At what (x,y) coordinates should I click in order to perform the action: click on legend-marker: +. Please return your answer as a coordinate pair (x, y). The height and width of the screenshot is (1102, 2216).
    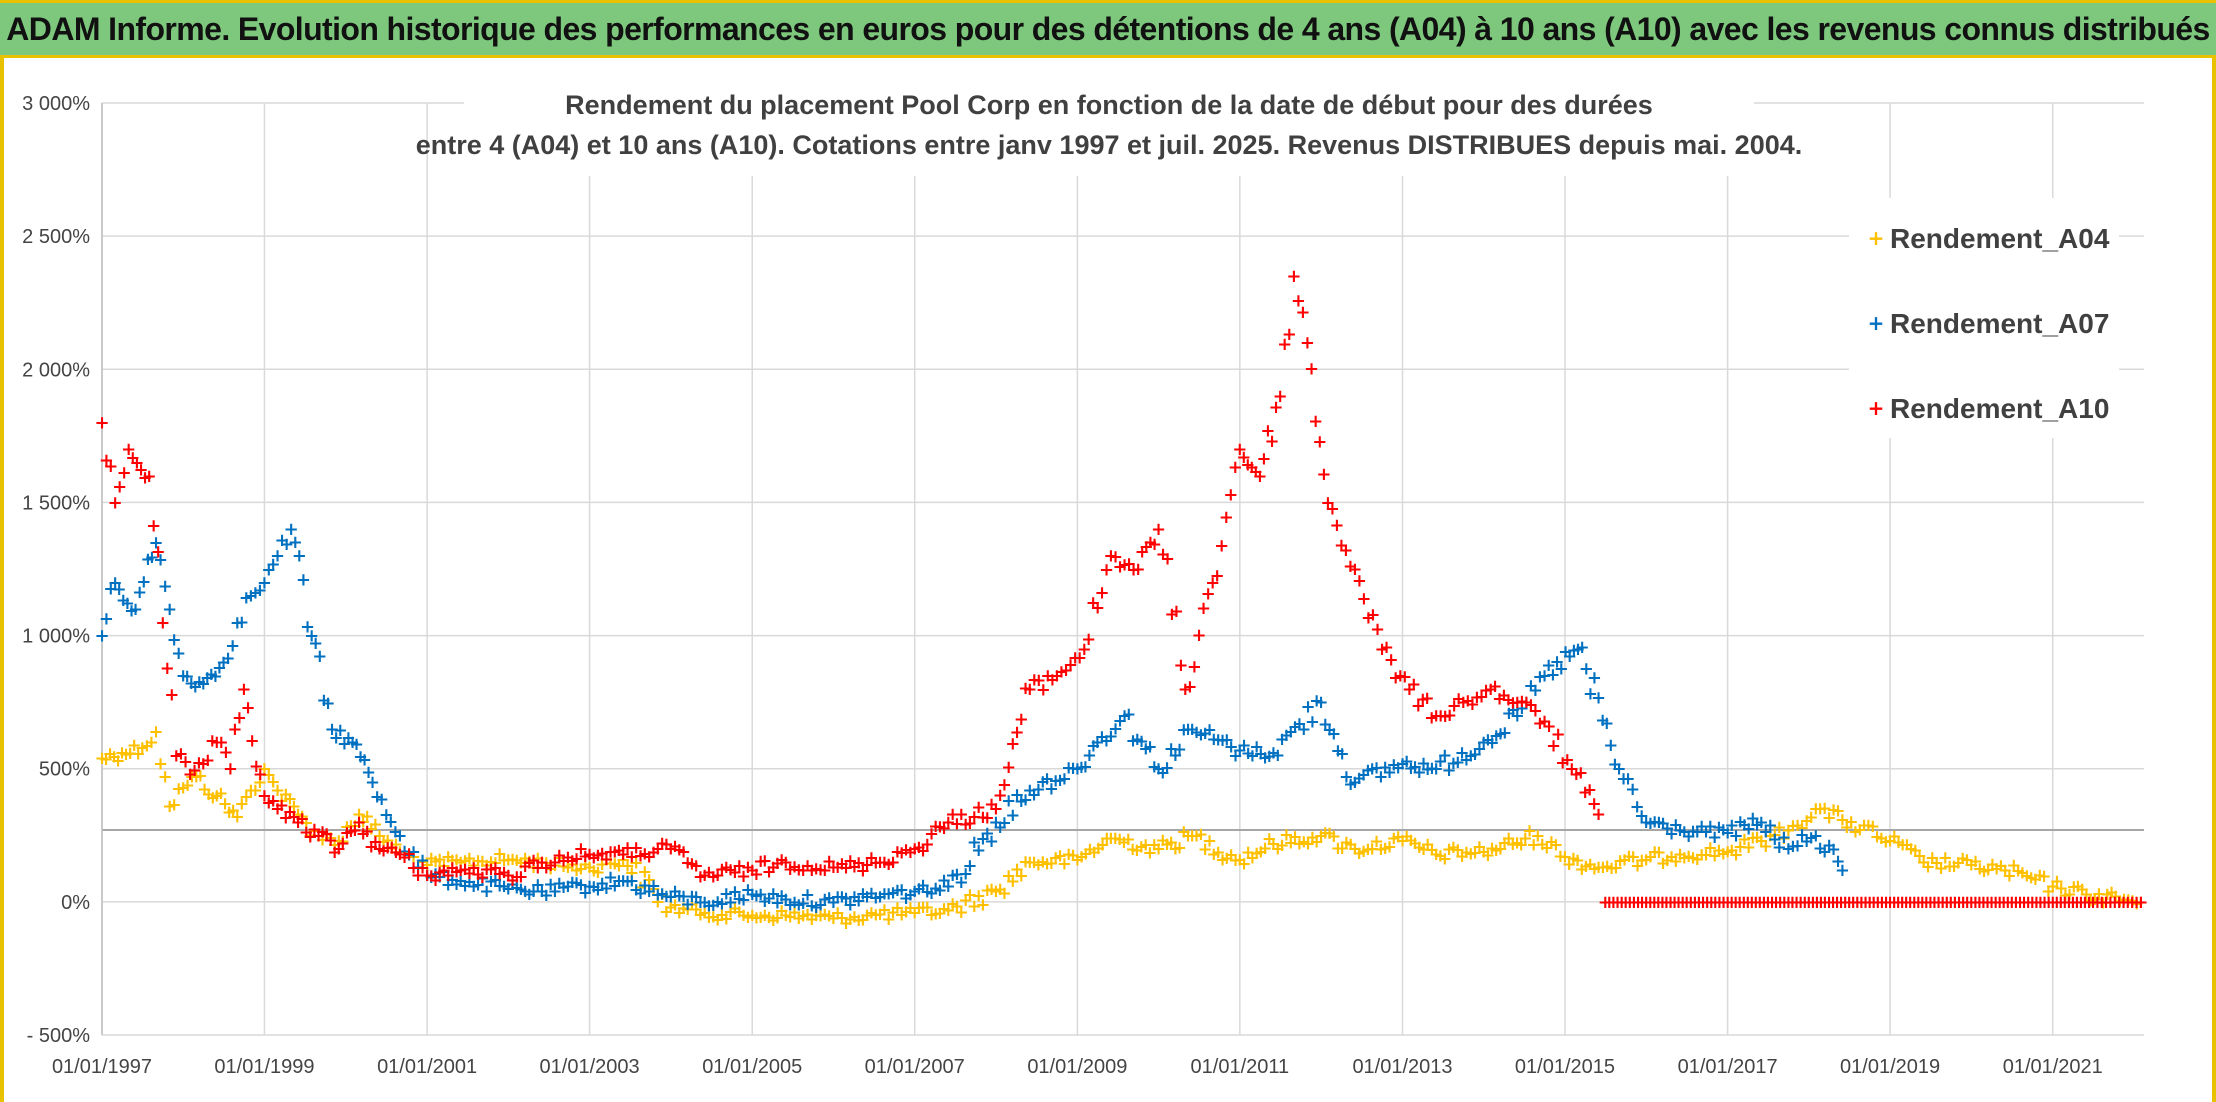
    Looking at the image, I should click on (1876, 323).